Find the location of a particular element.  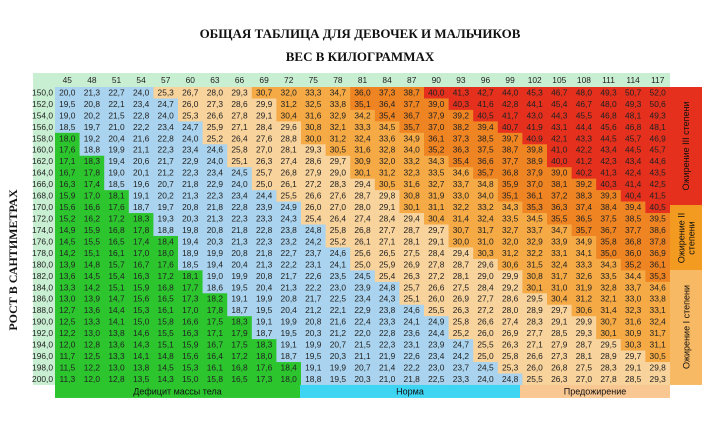

cell-value: 31,6 is located at coordinates (313, 115).